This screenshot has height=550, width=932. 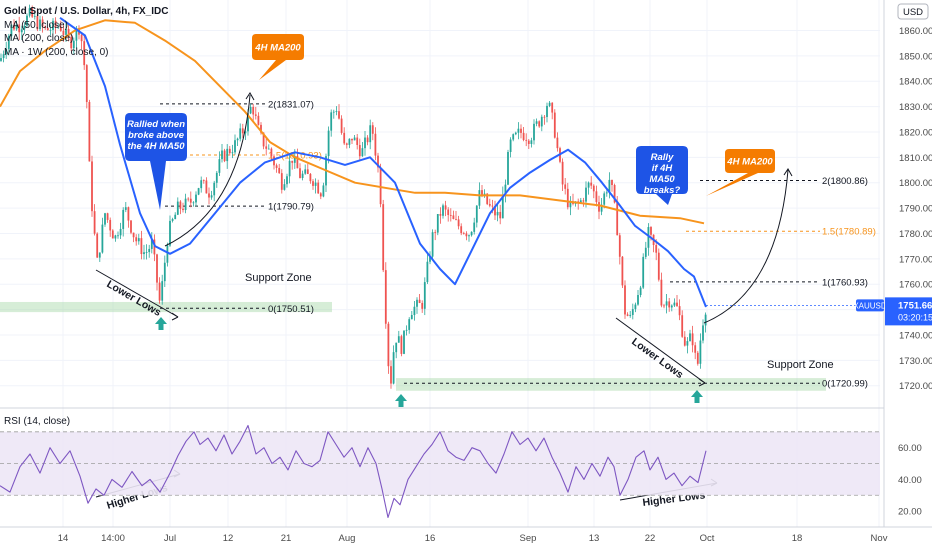 What do you see at coordinates (250, 96) in the screenshot?
I see `projection-arrowhead-left` at bounding box center [250, 96].